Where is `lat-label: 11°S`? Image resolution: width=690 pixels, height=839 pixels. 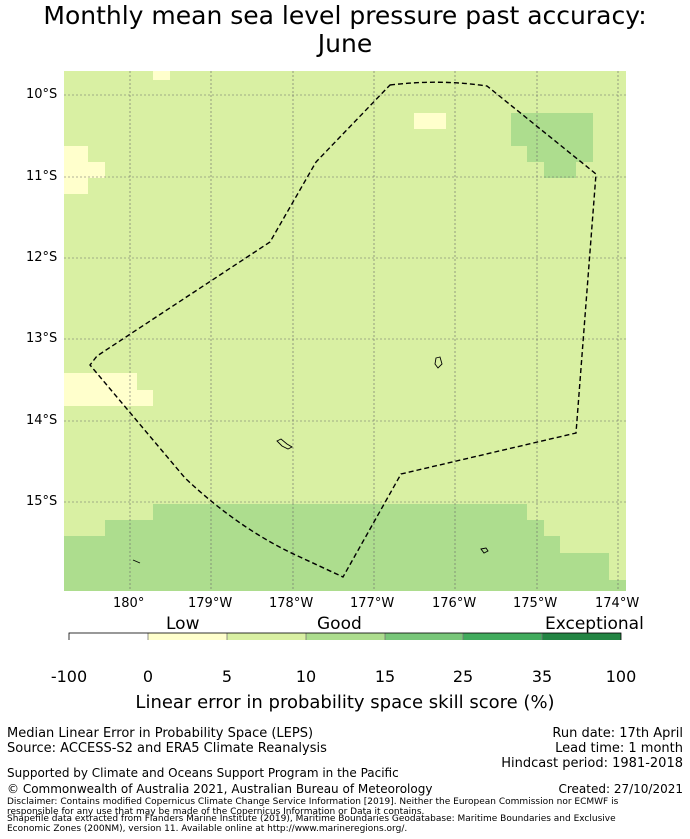
lat-label: 11°S is located at coordinates (42, 176).